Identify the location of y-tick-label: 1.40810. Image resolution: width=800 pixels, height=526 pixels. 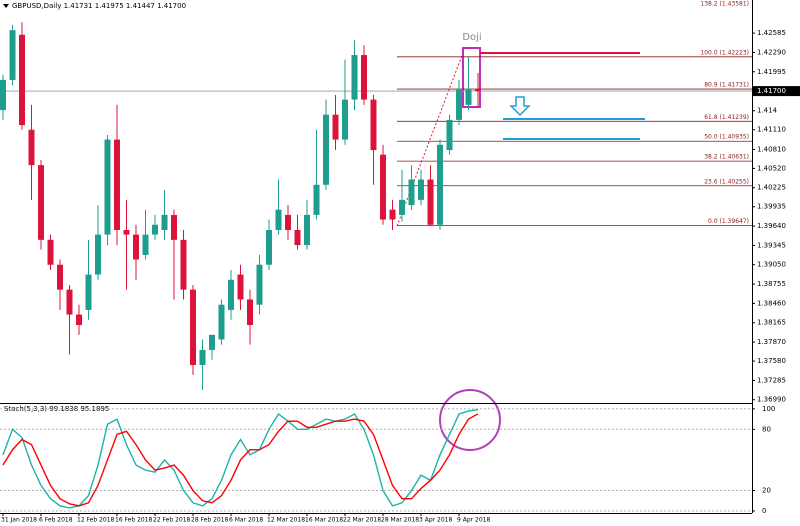
(771, 149).